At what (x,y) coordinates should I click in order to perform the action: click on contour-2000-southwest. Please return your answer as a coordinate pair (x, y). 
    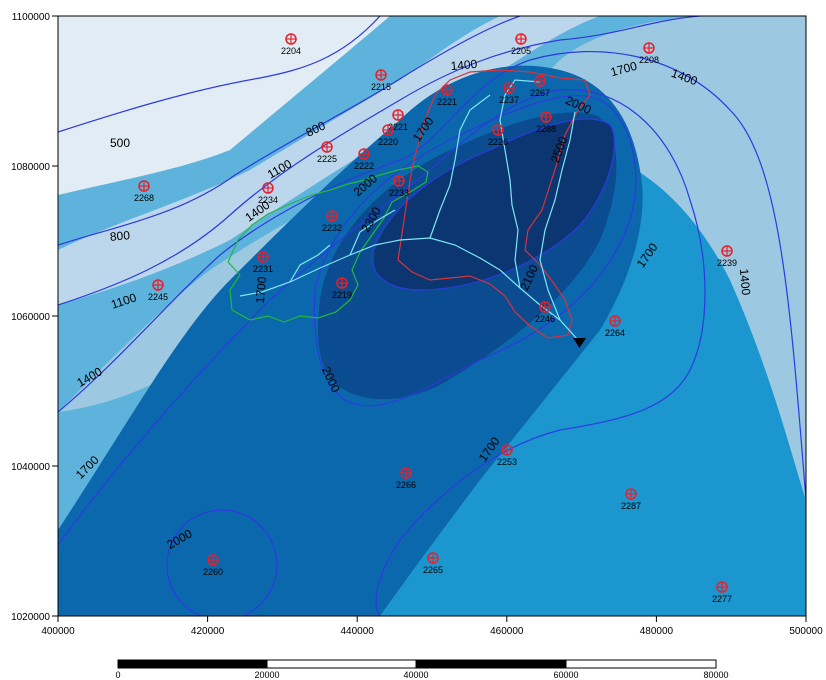
    Looking at the image, I should click on (222, 562).